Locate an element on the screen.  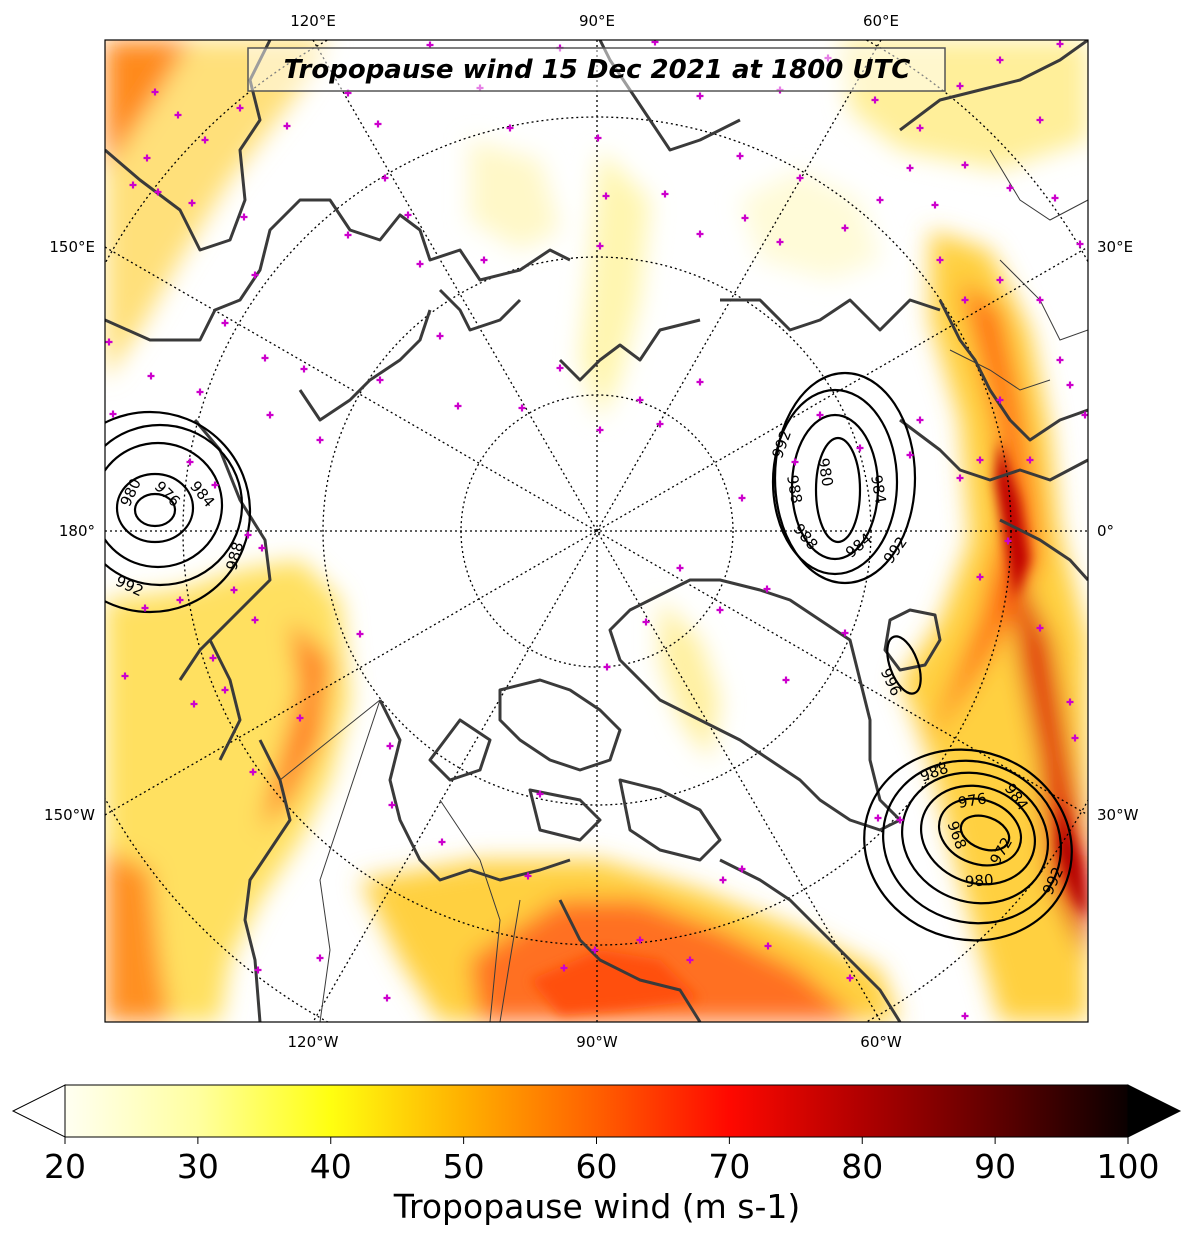
map-title-box: Tropopause wind 15 Dec 2021 at 1800 UTC is located at coordinates (596, 69).